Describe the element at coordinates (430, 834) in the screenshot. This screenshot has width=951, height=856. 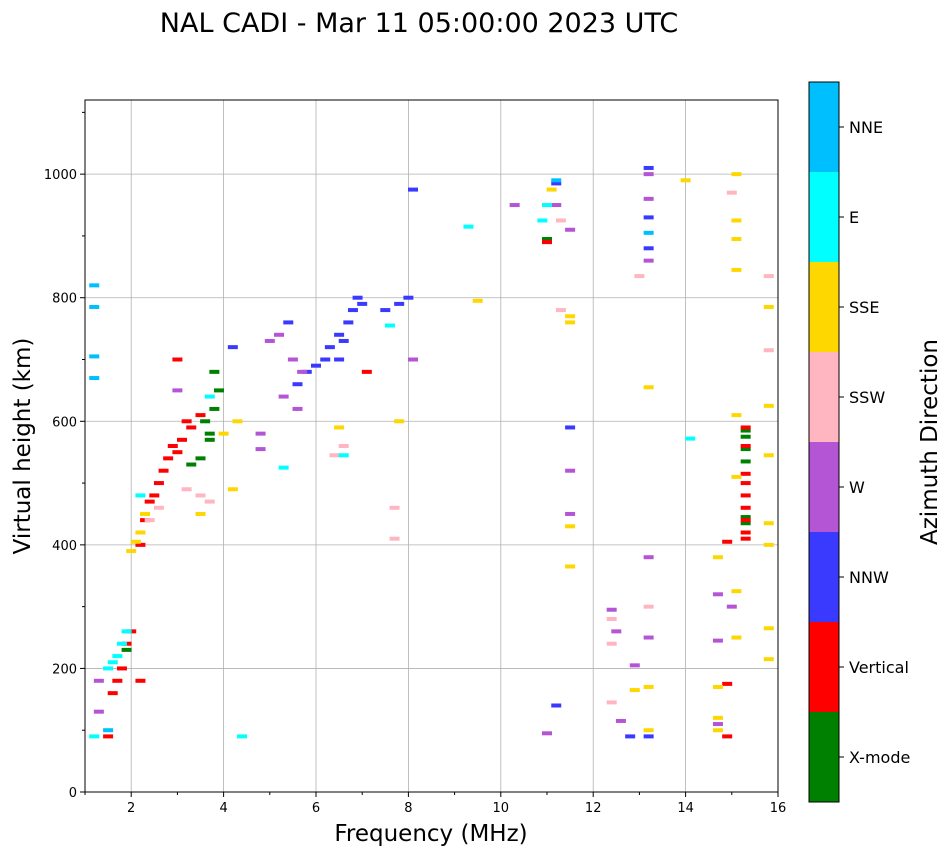
I see `x-axis-label: Frequency (MHz)` at that location.